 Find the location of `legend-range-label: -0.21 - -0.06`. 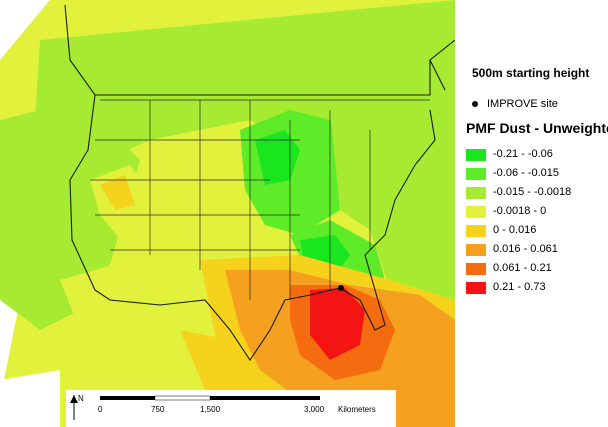

legend-range-label: -0.21 - -0.06 is located at coordinates (523, 154).